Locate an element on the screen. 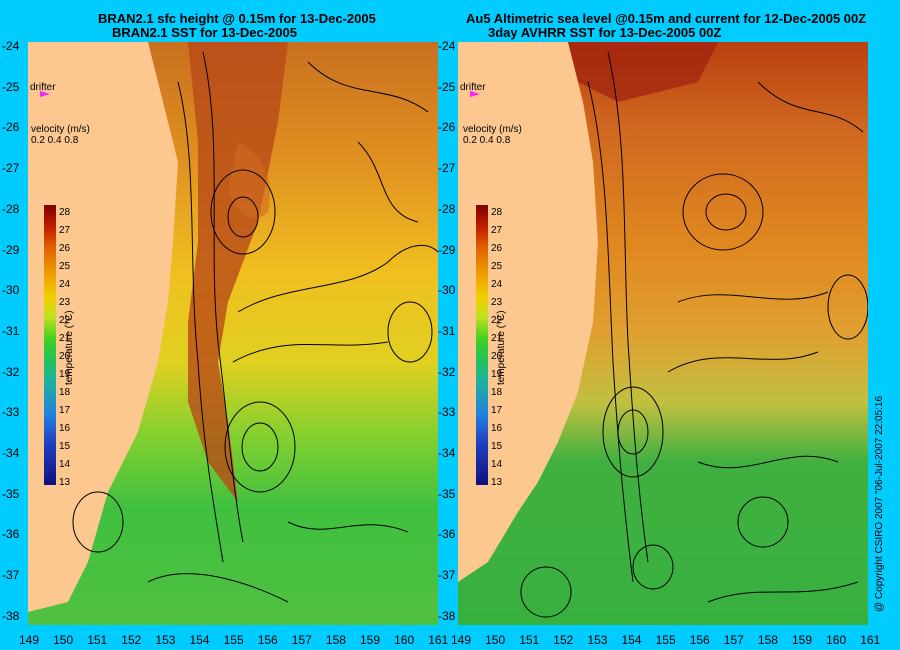  right-colorbar is located at coordinates (482, 345).